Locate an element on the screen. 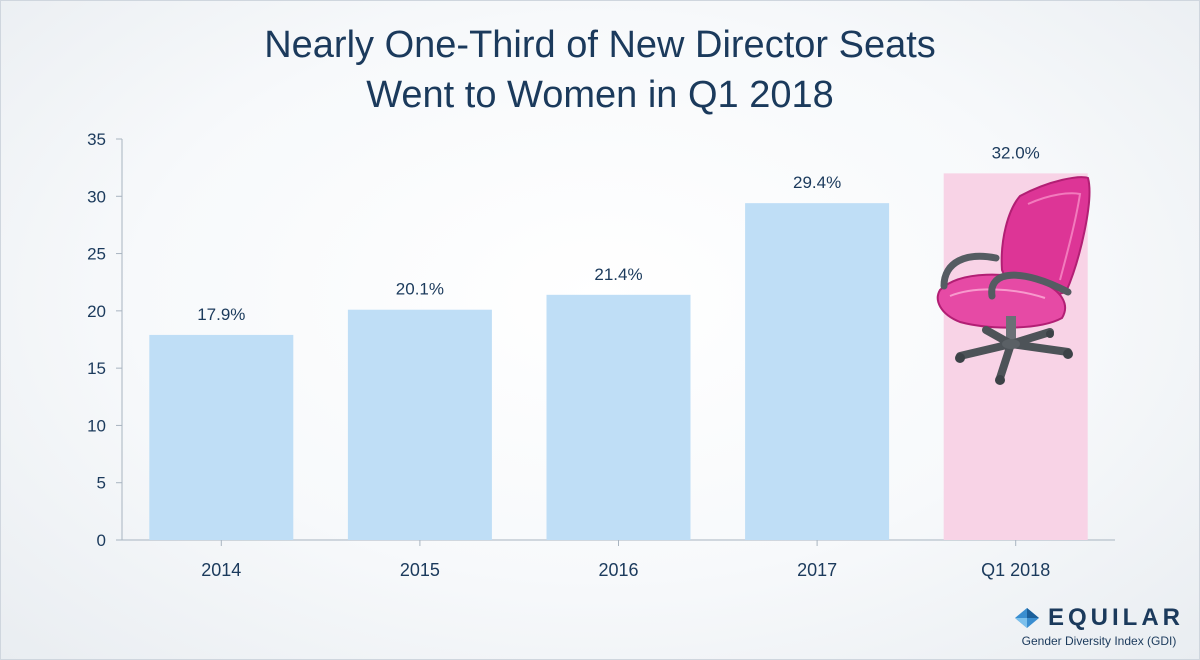  y-tick-label: 5 is located at coordinates (101, 483).